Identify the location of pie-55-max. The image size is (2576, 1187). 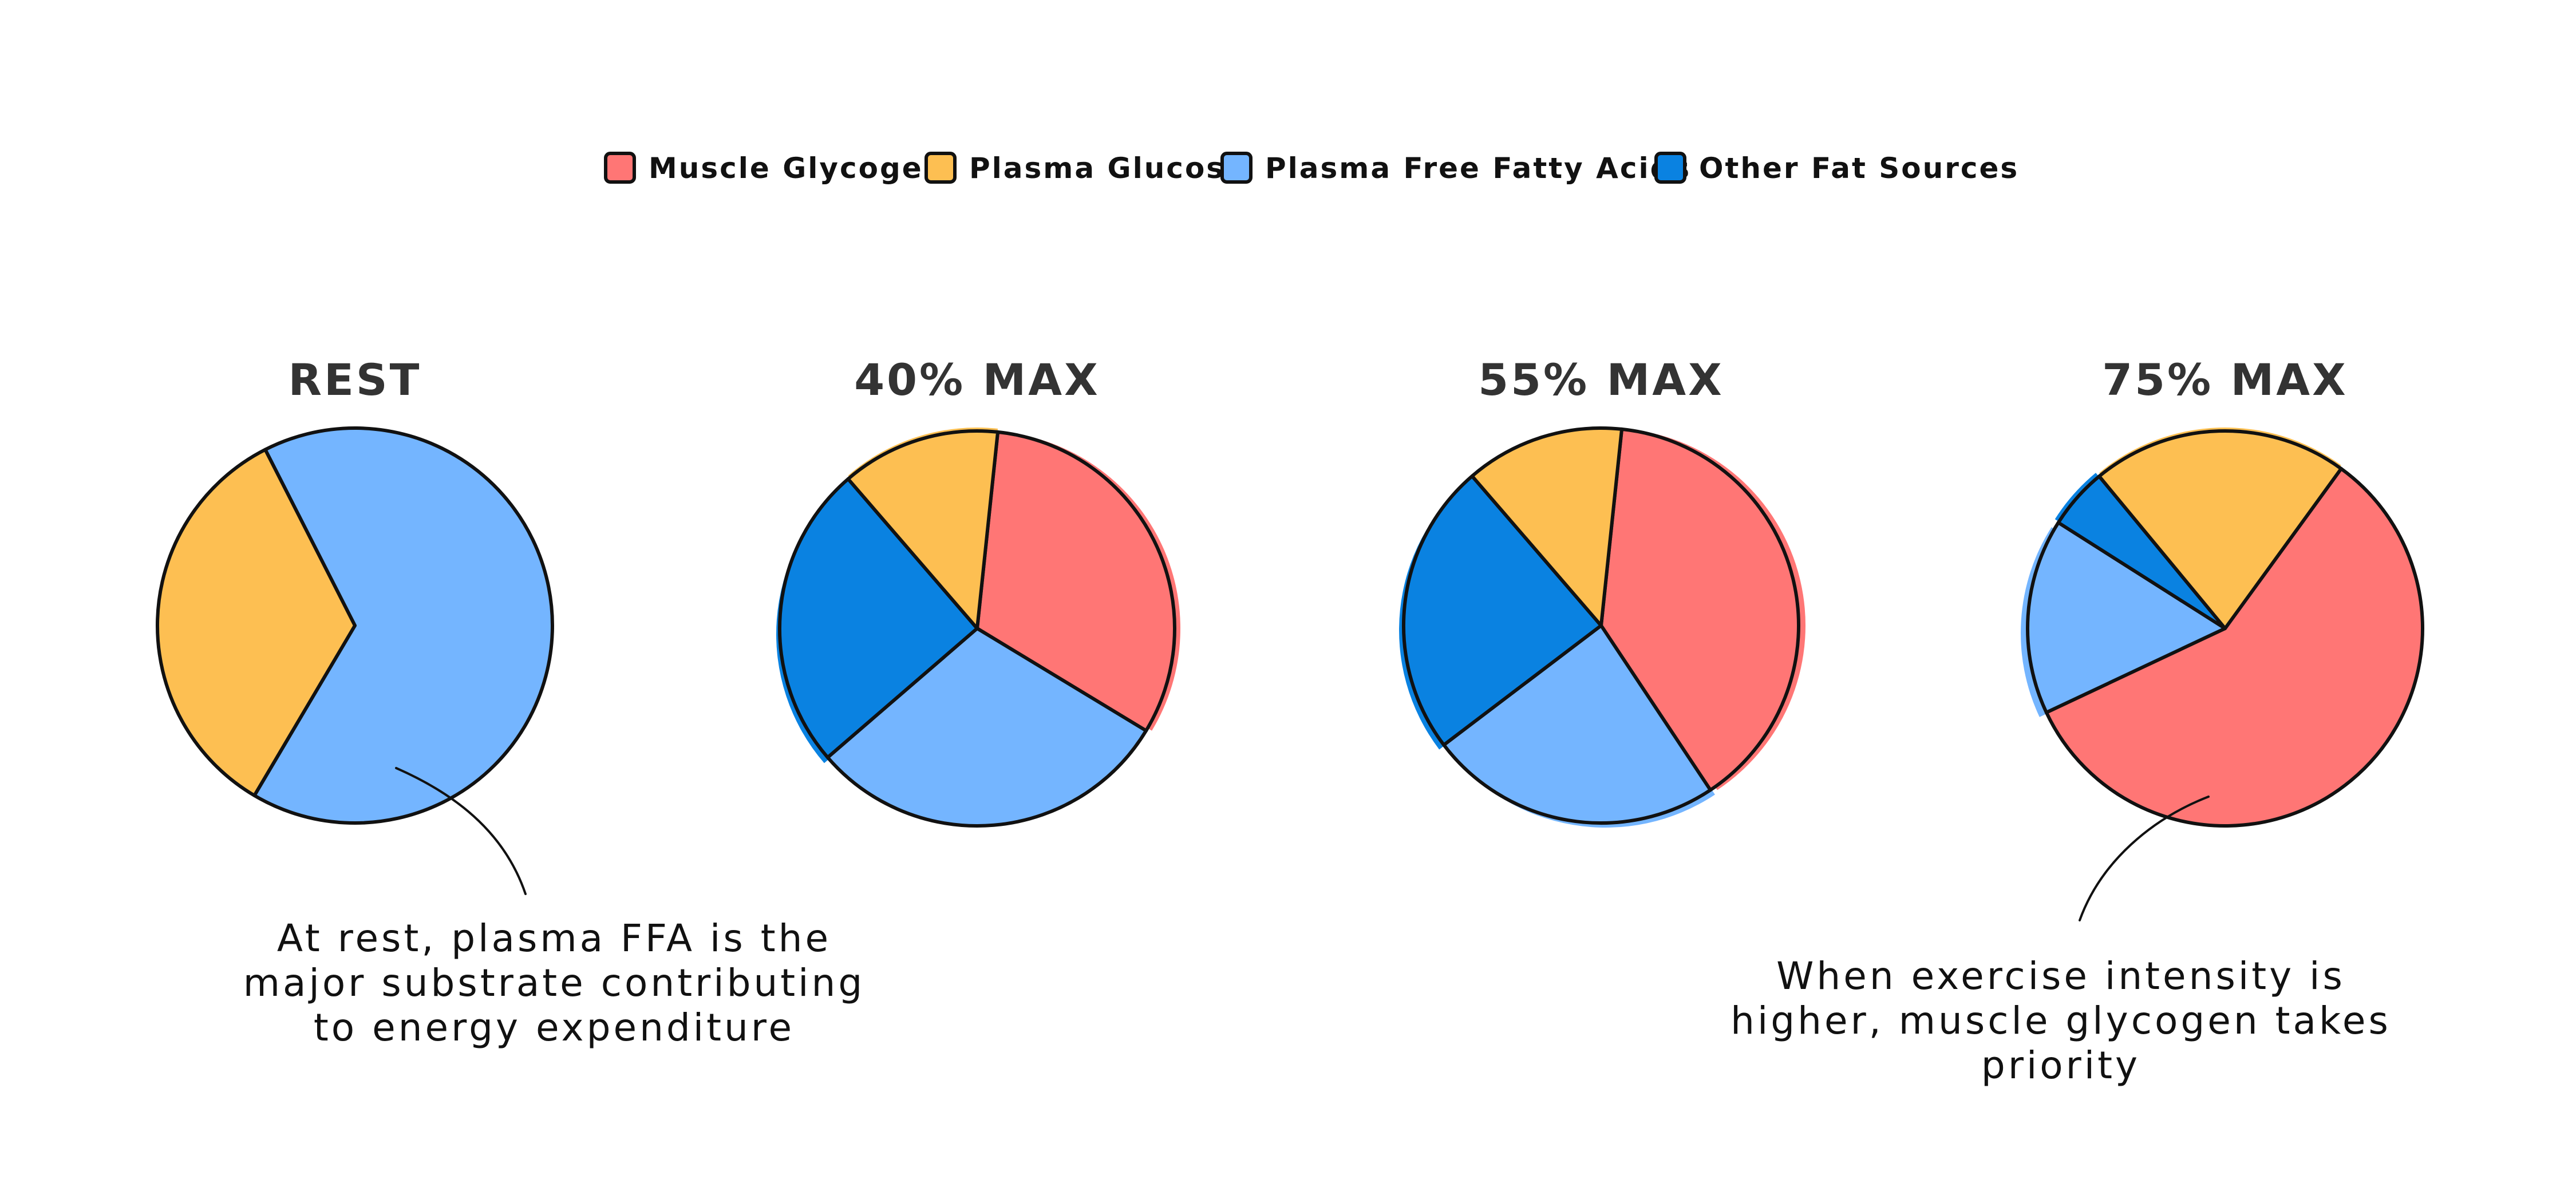
(1602, 627).